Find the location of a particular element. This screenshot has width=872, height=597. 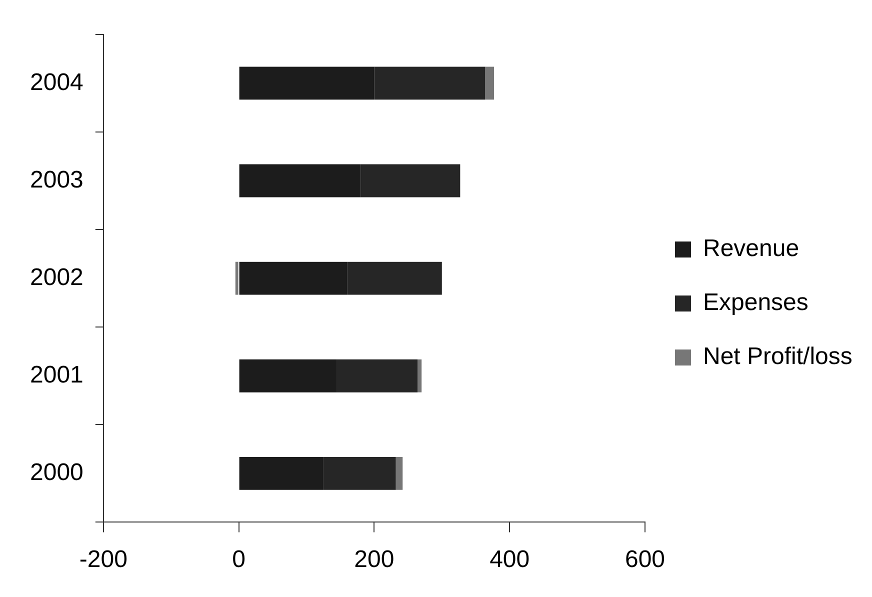

x-tick-label: 200 is located at coordinates (374, 560).